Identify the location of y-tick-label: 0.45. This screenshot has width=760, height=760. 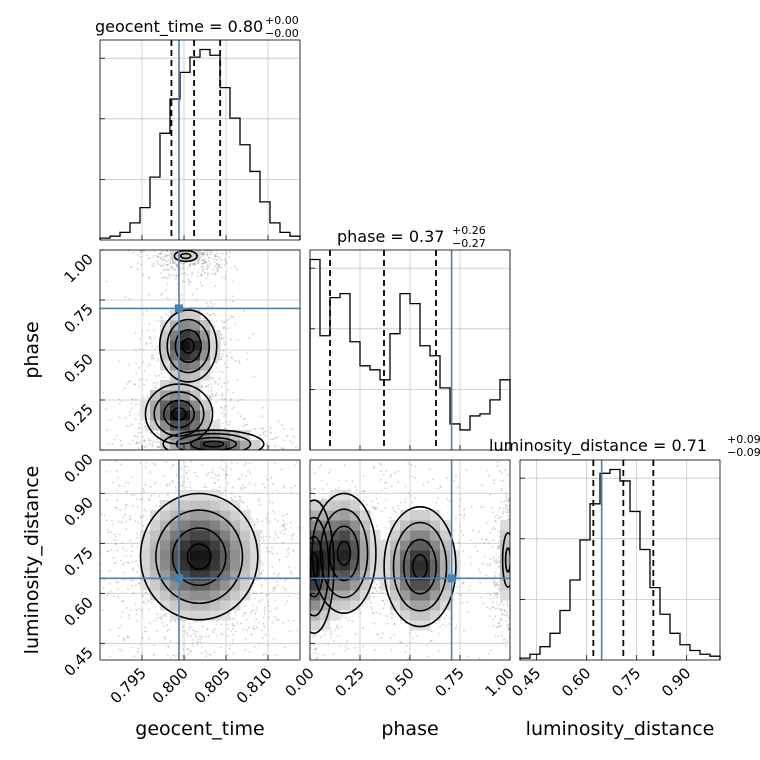
(78, 661).